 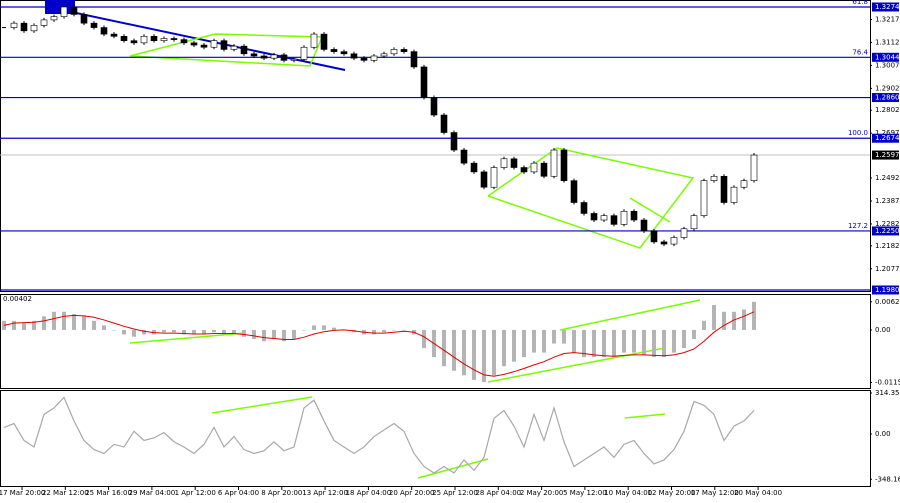 I want to click on x-tick-label: 10 May 04:00, so click(x=628, y=493).